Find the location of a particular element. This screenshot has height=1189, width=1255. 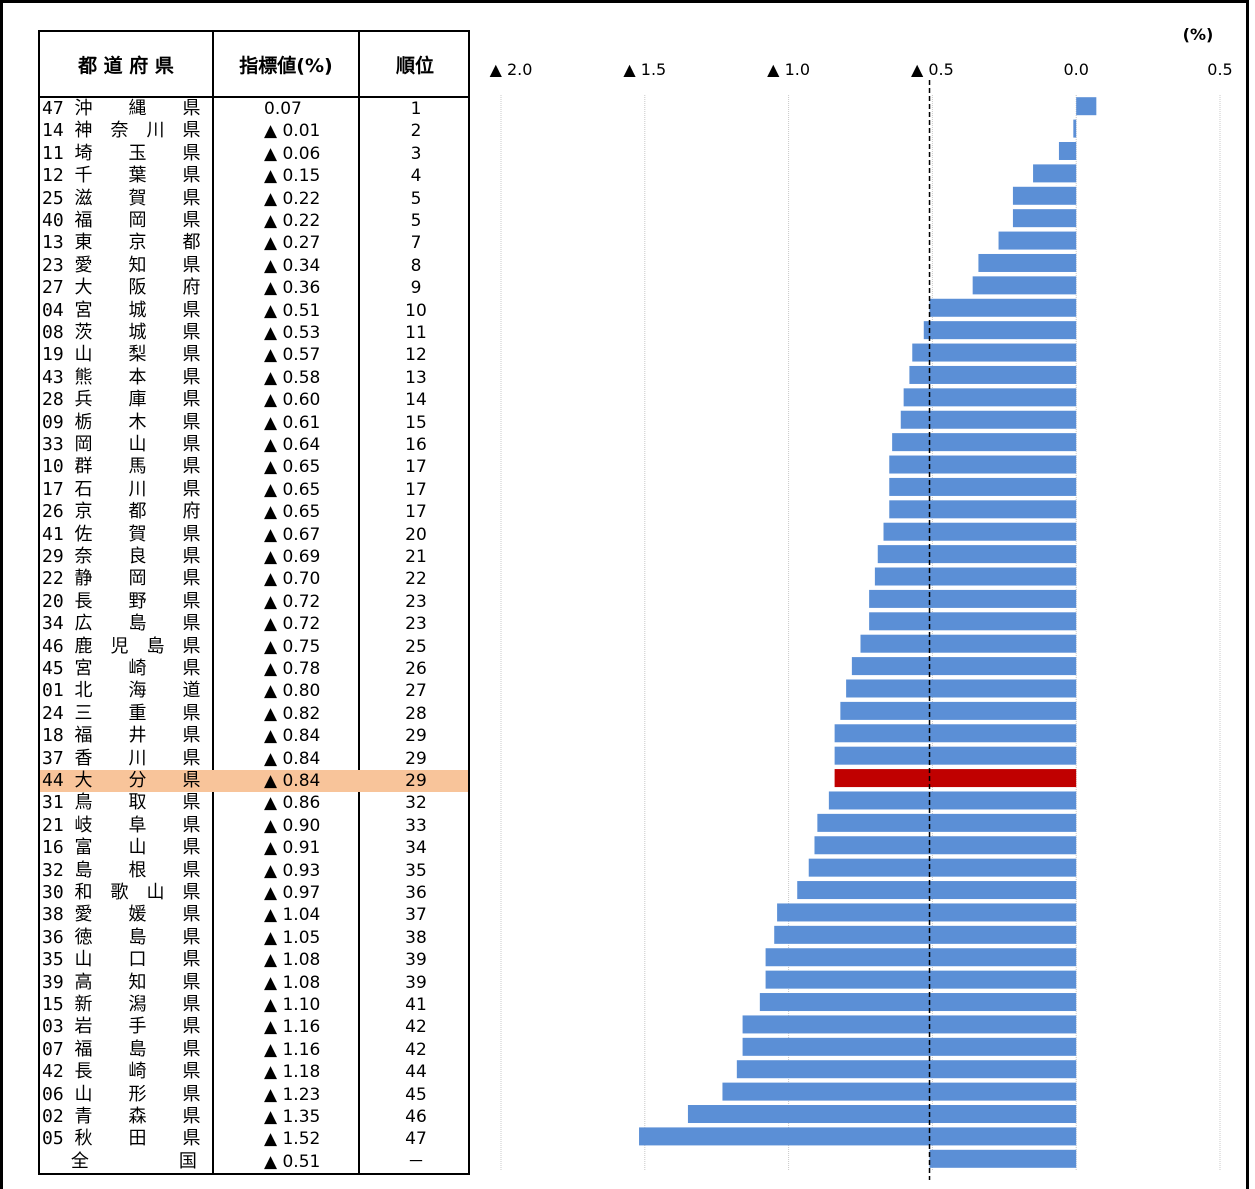

value-cell: ▲ 0.72 is located at coordinates (292, 601).